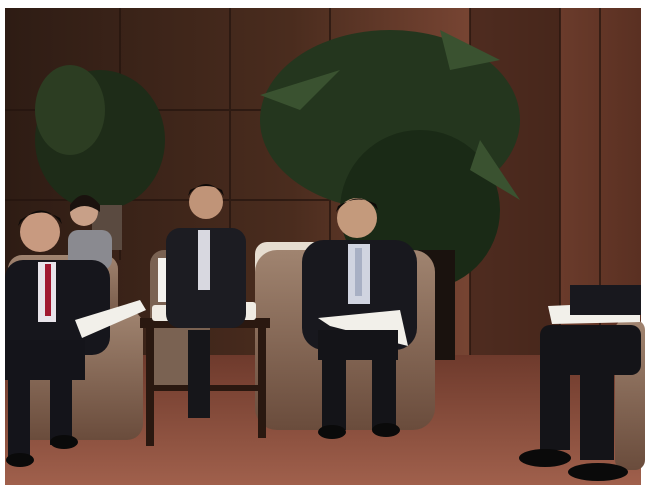 The height and width of the screenshot is (490, 646). What do you see at coordinates (206, 301) in the screenshot?
I see `person-back` at bounding box center [206, 301].